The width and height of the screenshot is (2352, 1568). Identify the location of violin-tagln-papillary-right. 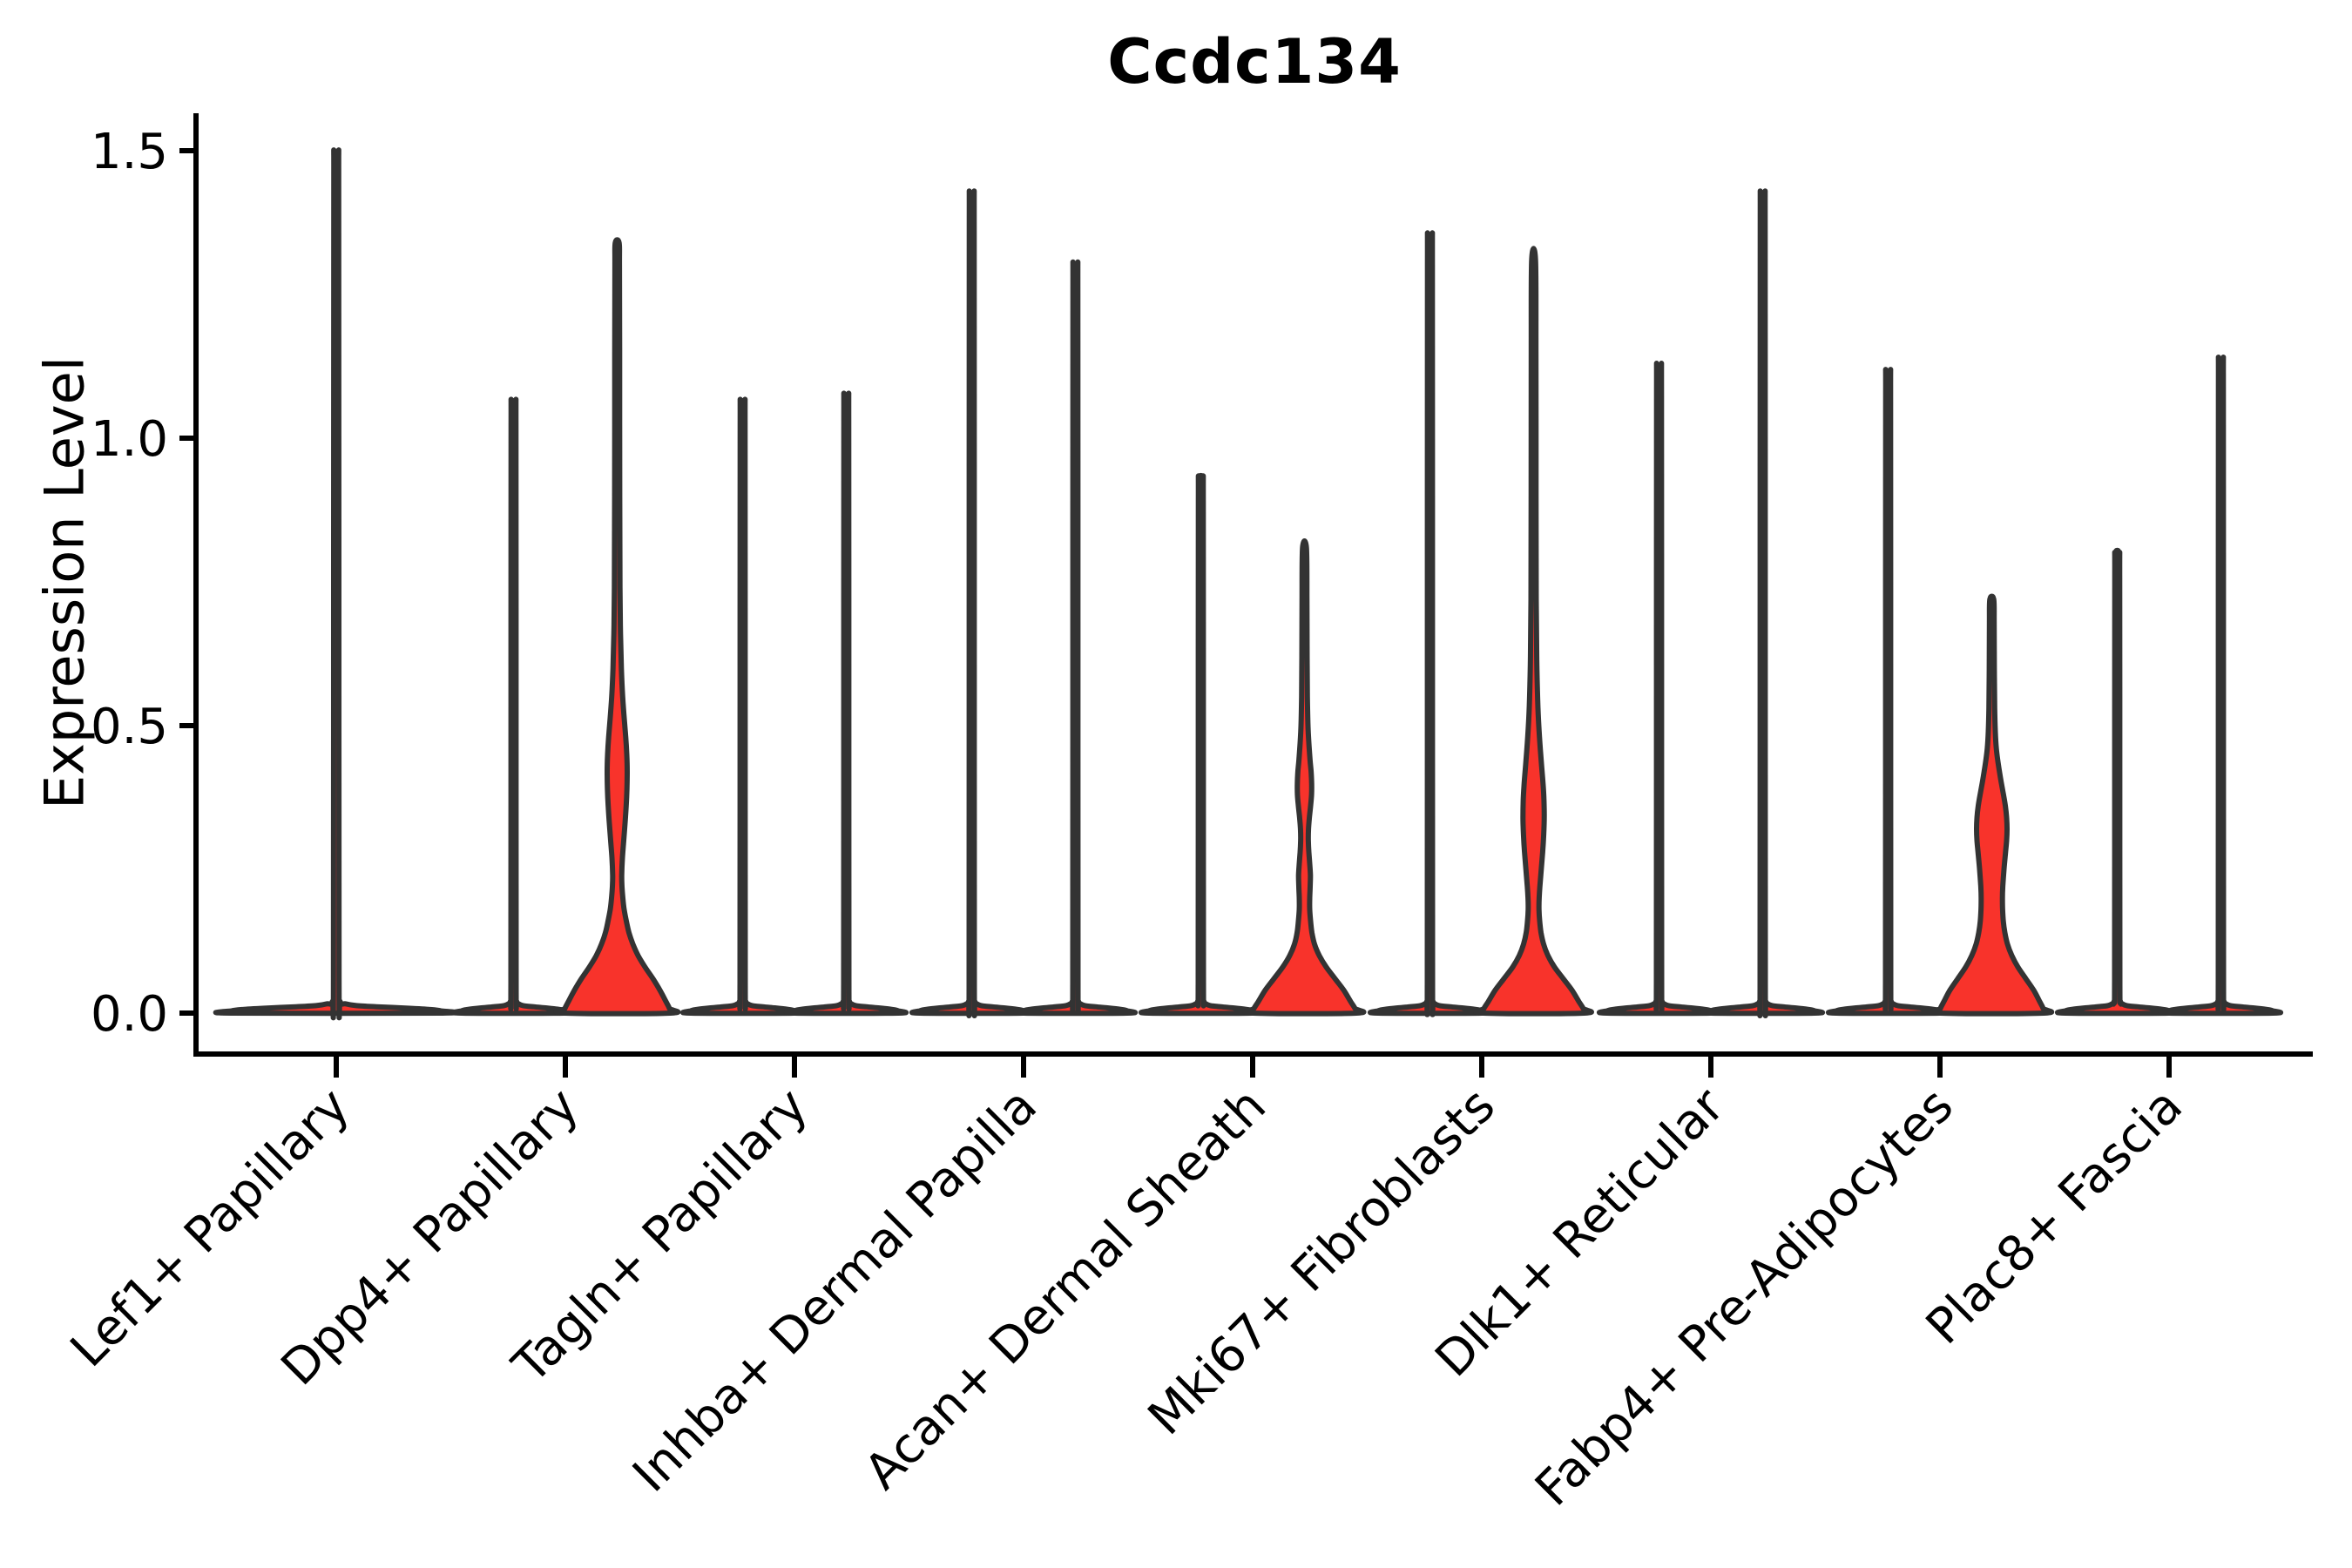
(846, 703).